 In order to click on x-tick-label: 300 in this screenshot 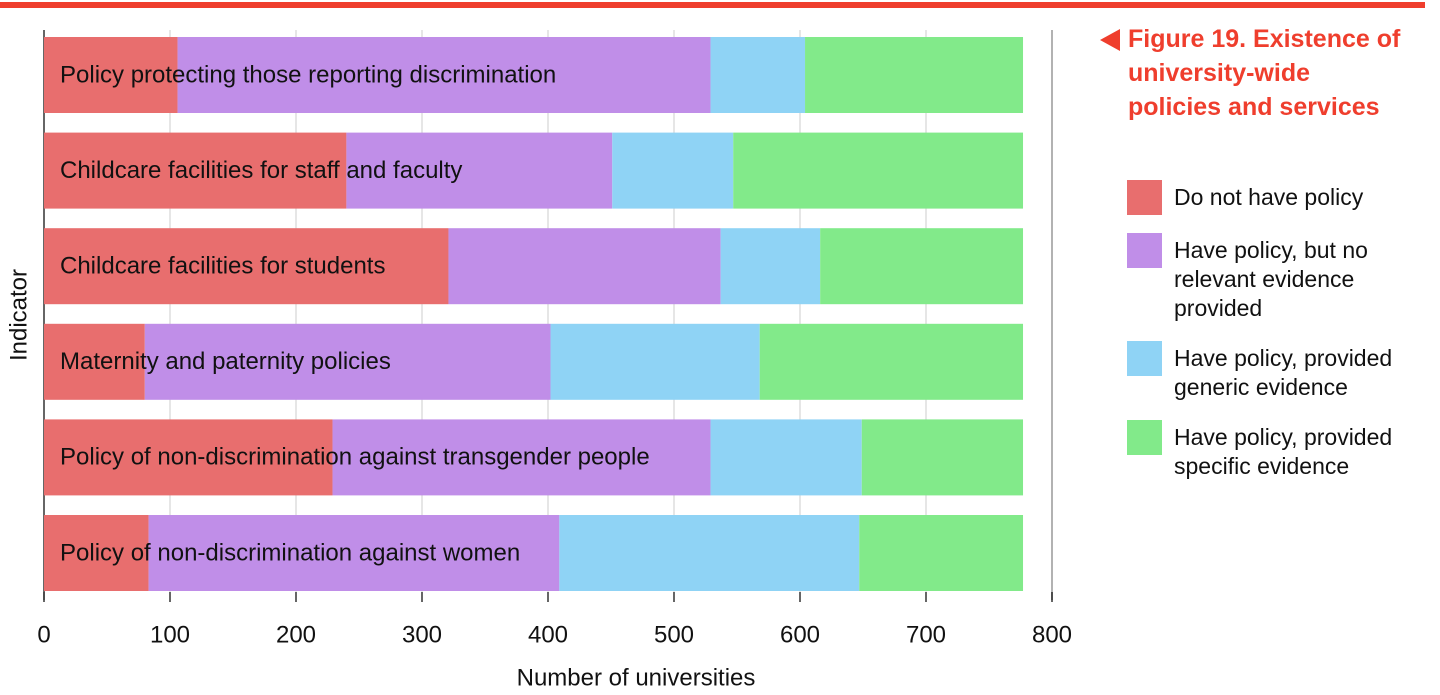, I will do `click(422, 634)`.